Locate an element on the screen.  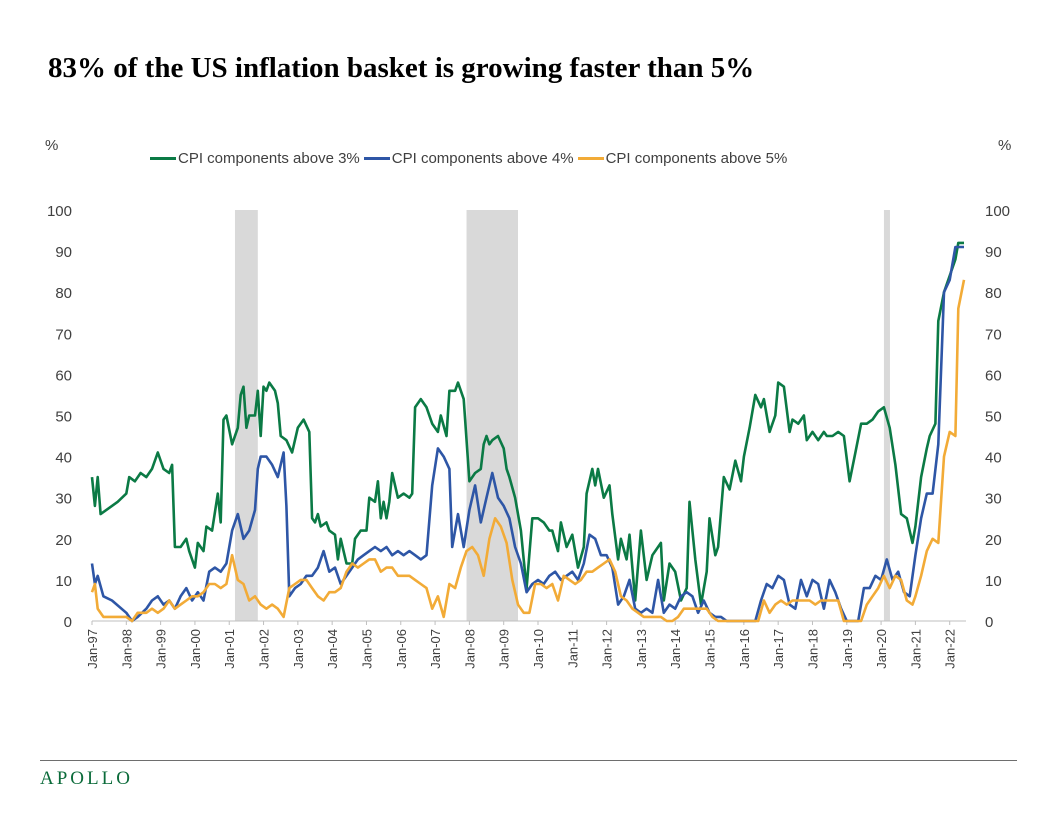
legend-swatch-5pct is located at coordinates (590, 158).